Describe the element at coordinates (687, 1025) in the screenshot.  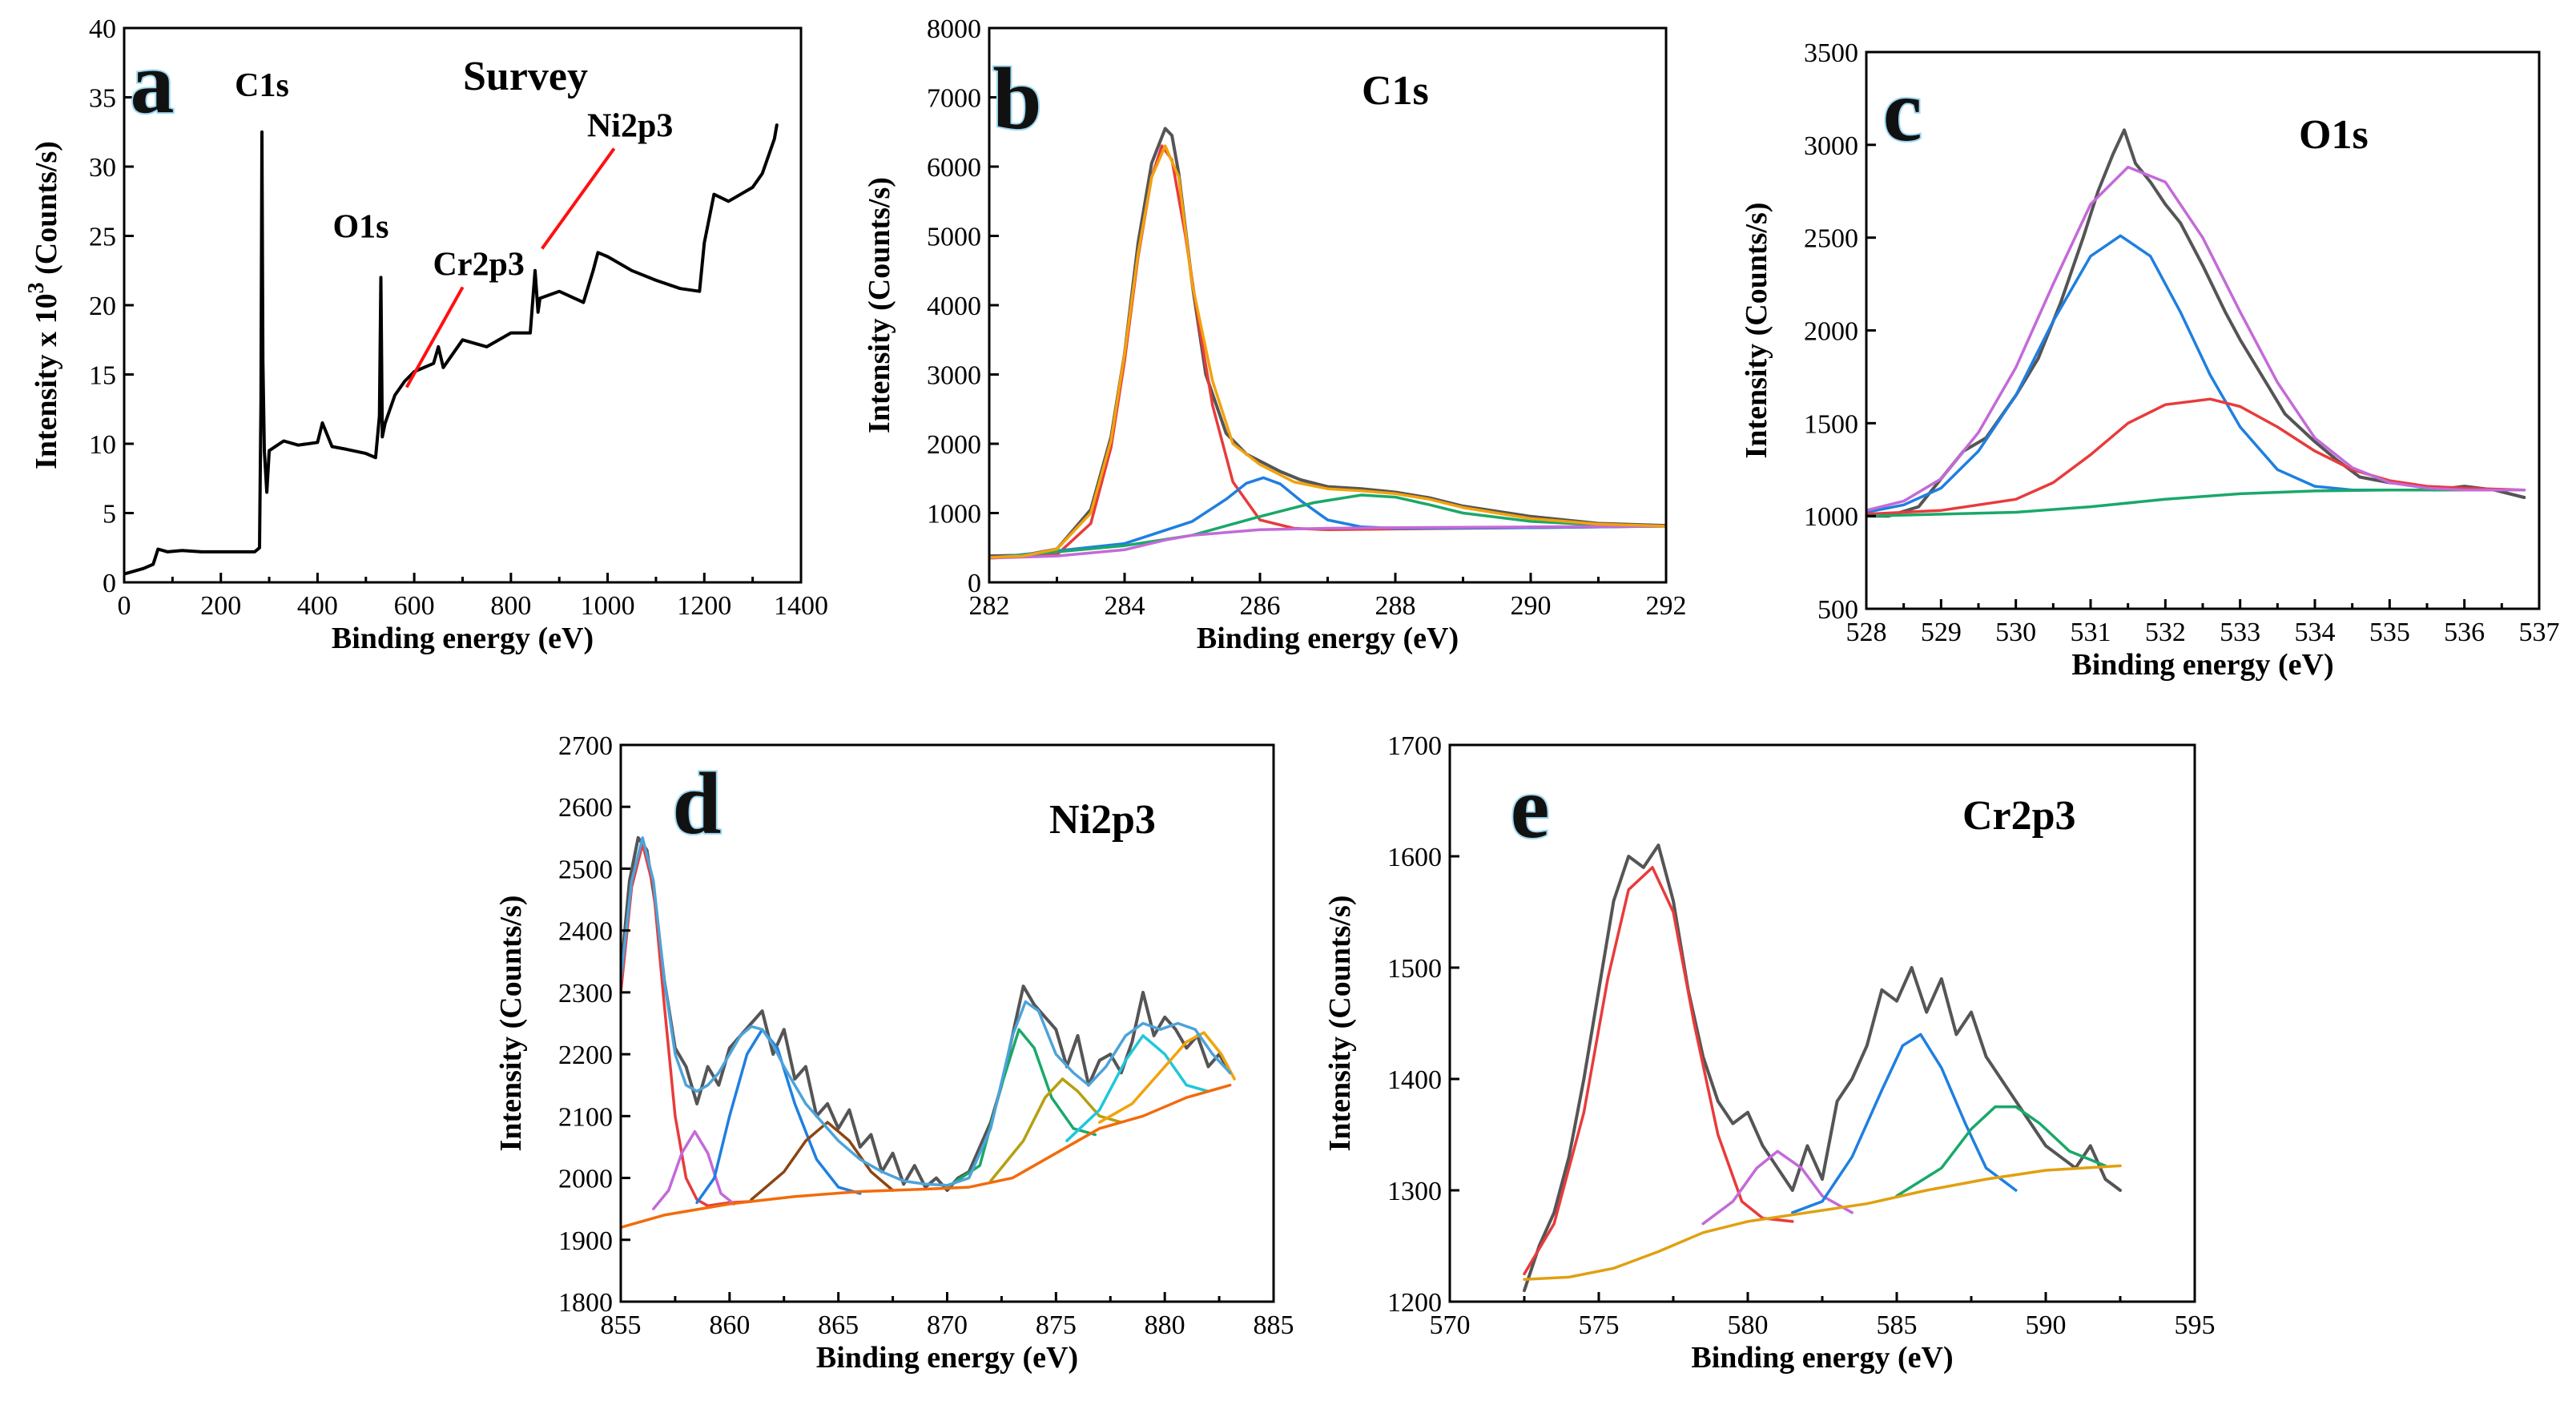
I see `series-line-d-peak1` at that location.